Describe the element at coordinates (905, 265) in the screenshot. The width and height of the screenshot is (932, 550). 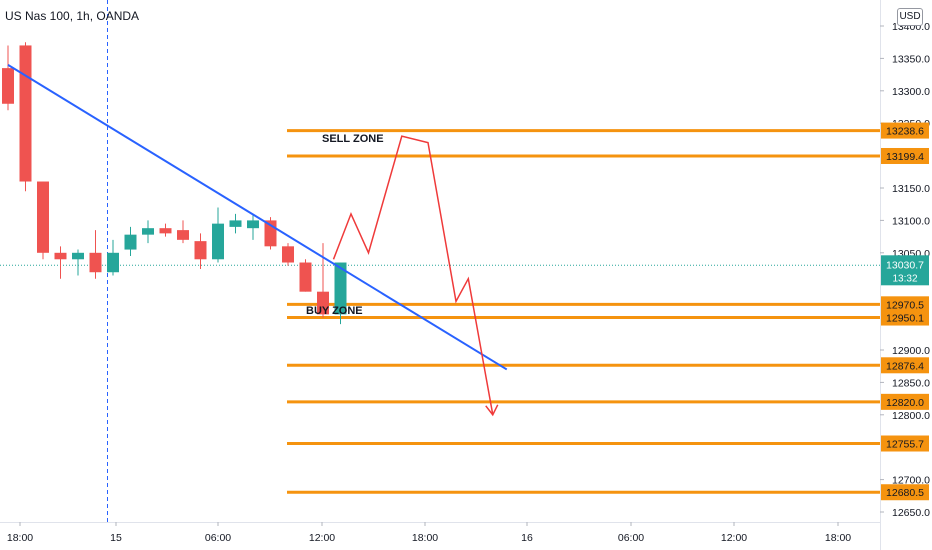
I see `current-price-label: 13030.7` at that location.